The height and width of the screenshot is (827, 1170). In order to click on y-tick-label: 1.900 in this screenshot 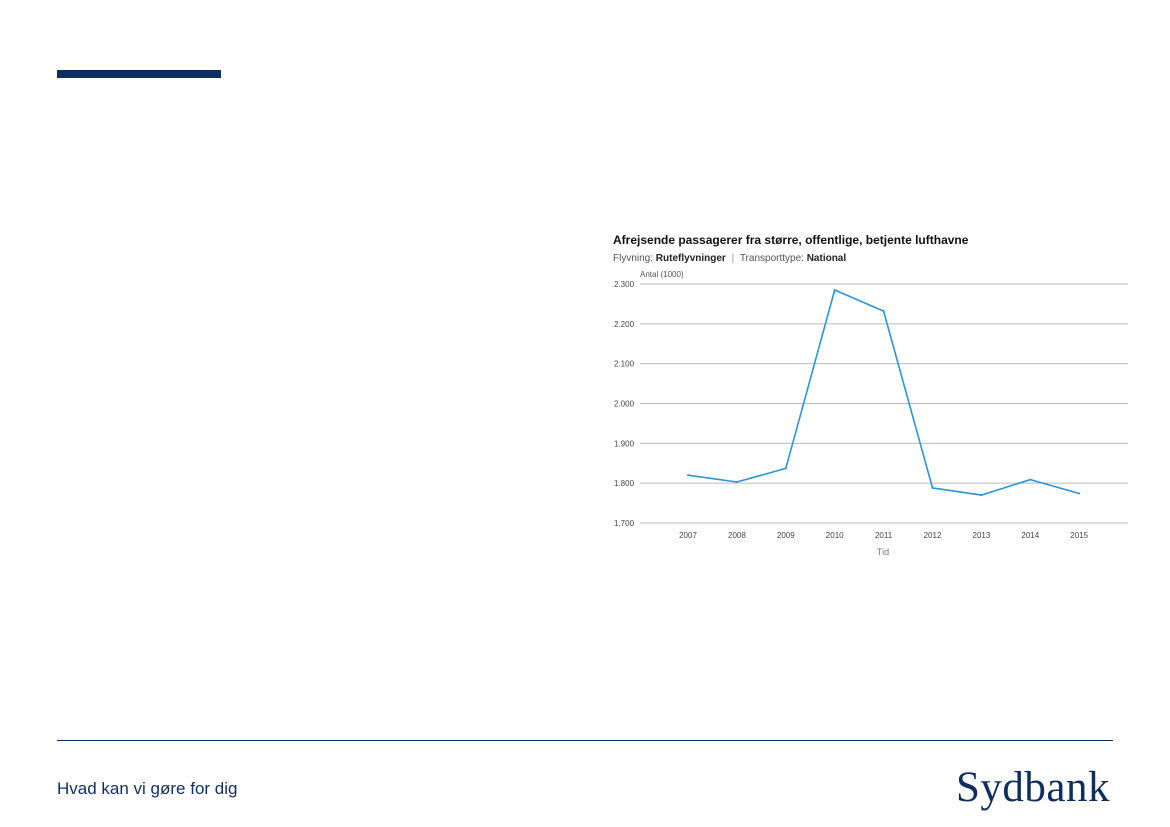, I will do `click(624, 443)`.